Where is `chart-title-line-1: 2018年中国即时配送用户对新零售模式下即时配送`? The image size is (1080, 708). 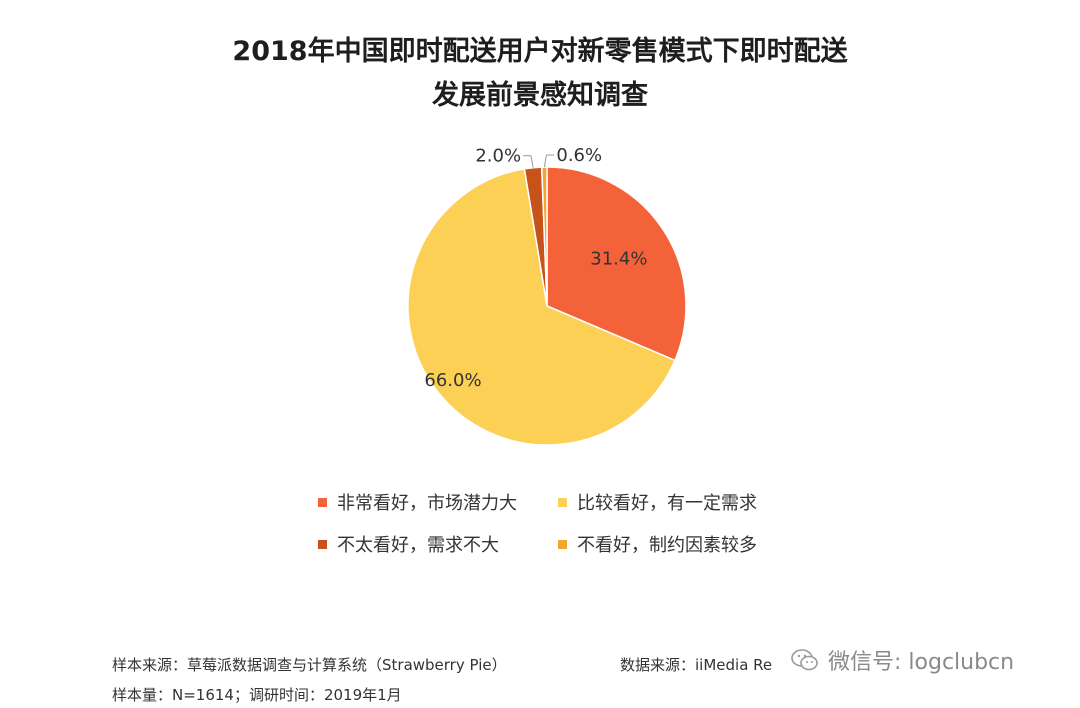
chart-title-line-1: 2018年中国即时配送用户对新零售模式下即时配送 is located at coordinates (540, 51).